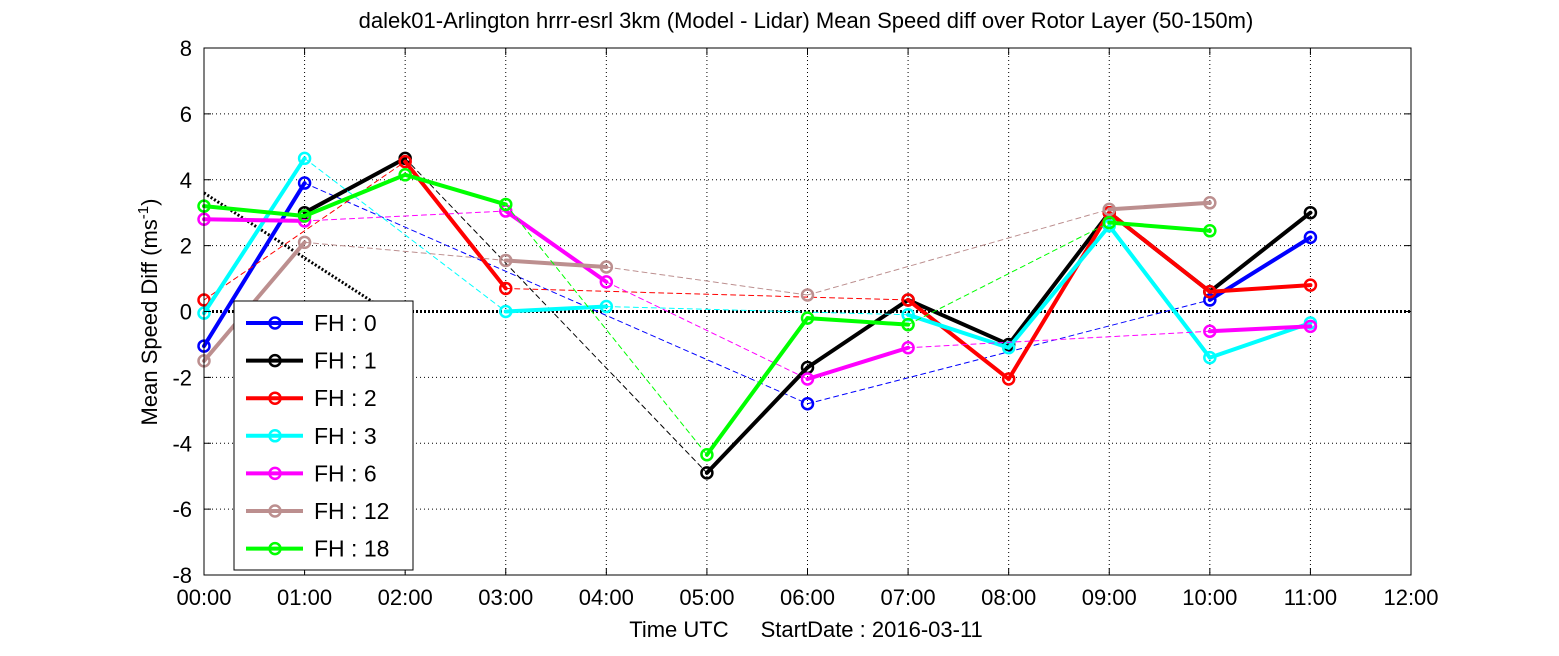 The height and width of the screenshot is (656, 1559). What do you see at coordinates (1008, 597) in the screenshot?
I see `x-tick-label: 08:00` at bounding box center [1008, 597].